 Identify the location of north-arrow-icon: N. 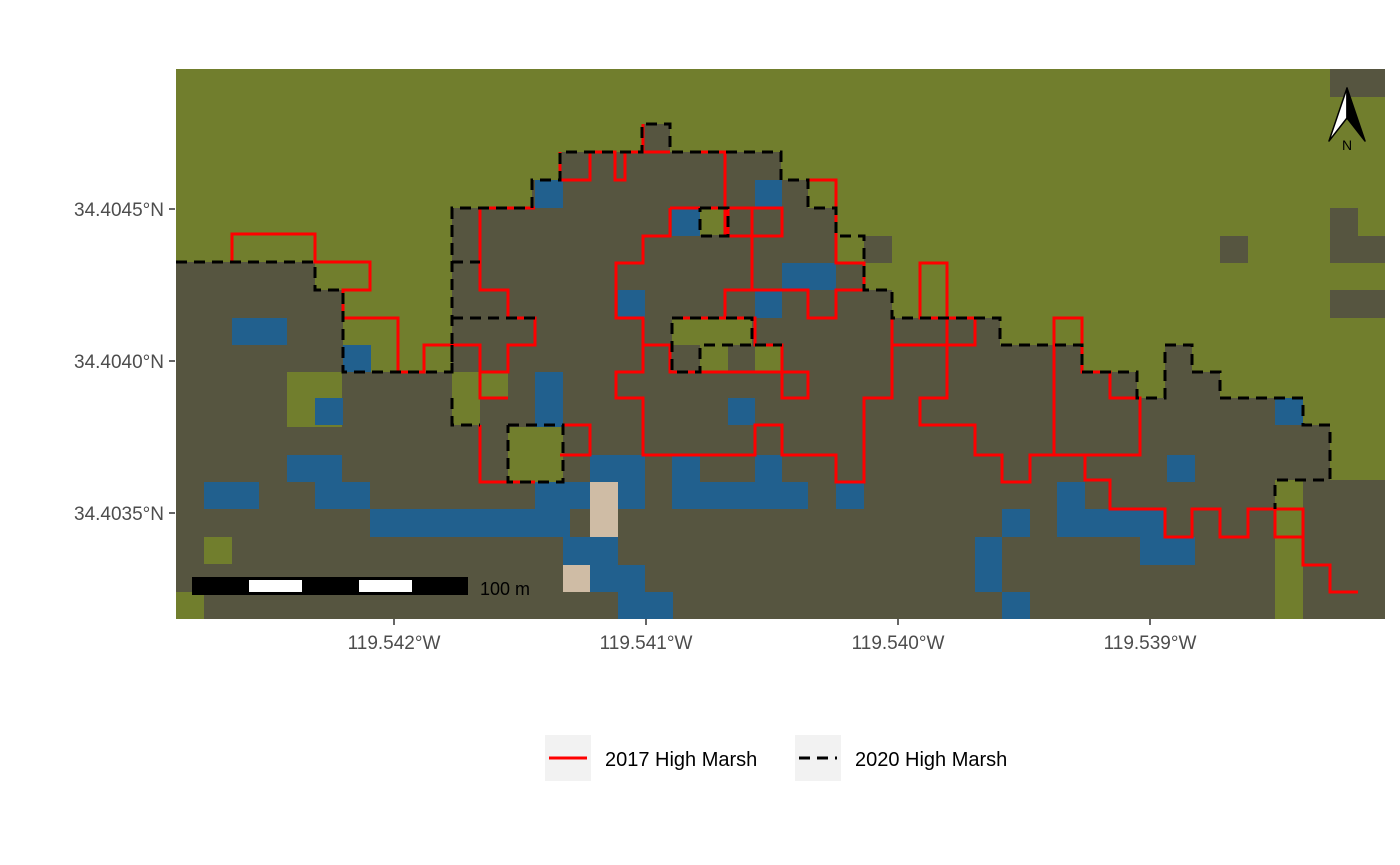
(1347, 120).